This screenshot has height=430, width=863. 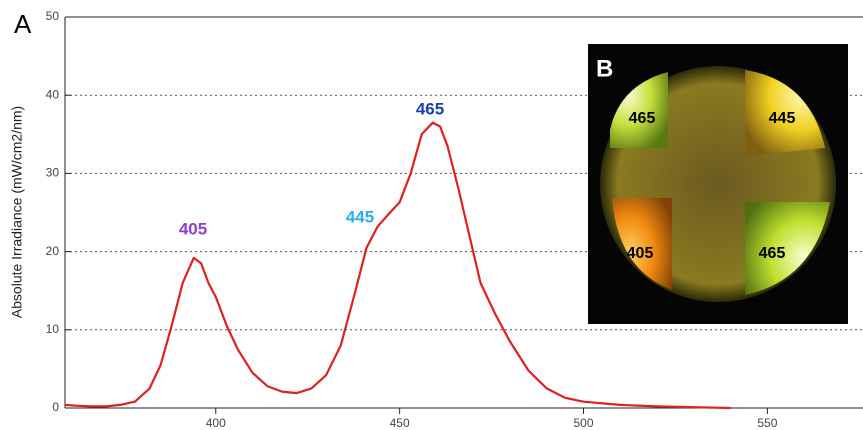 I want to click on inset-panel-label: B, so click(x=604, y=68).